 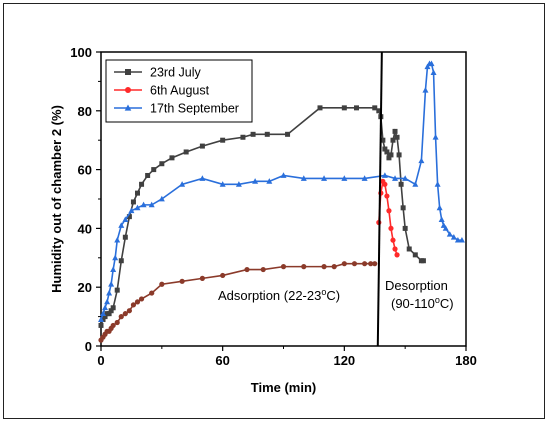 What do you see at coordinates (422, 303) in the screenshot?
I see `annotation-desorption2: (90-110oC)` at bounding box center [422, 303].